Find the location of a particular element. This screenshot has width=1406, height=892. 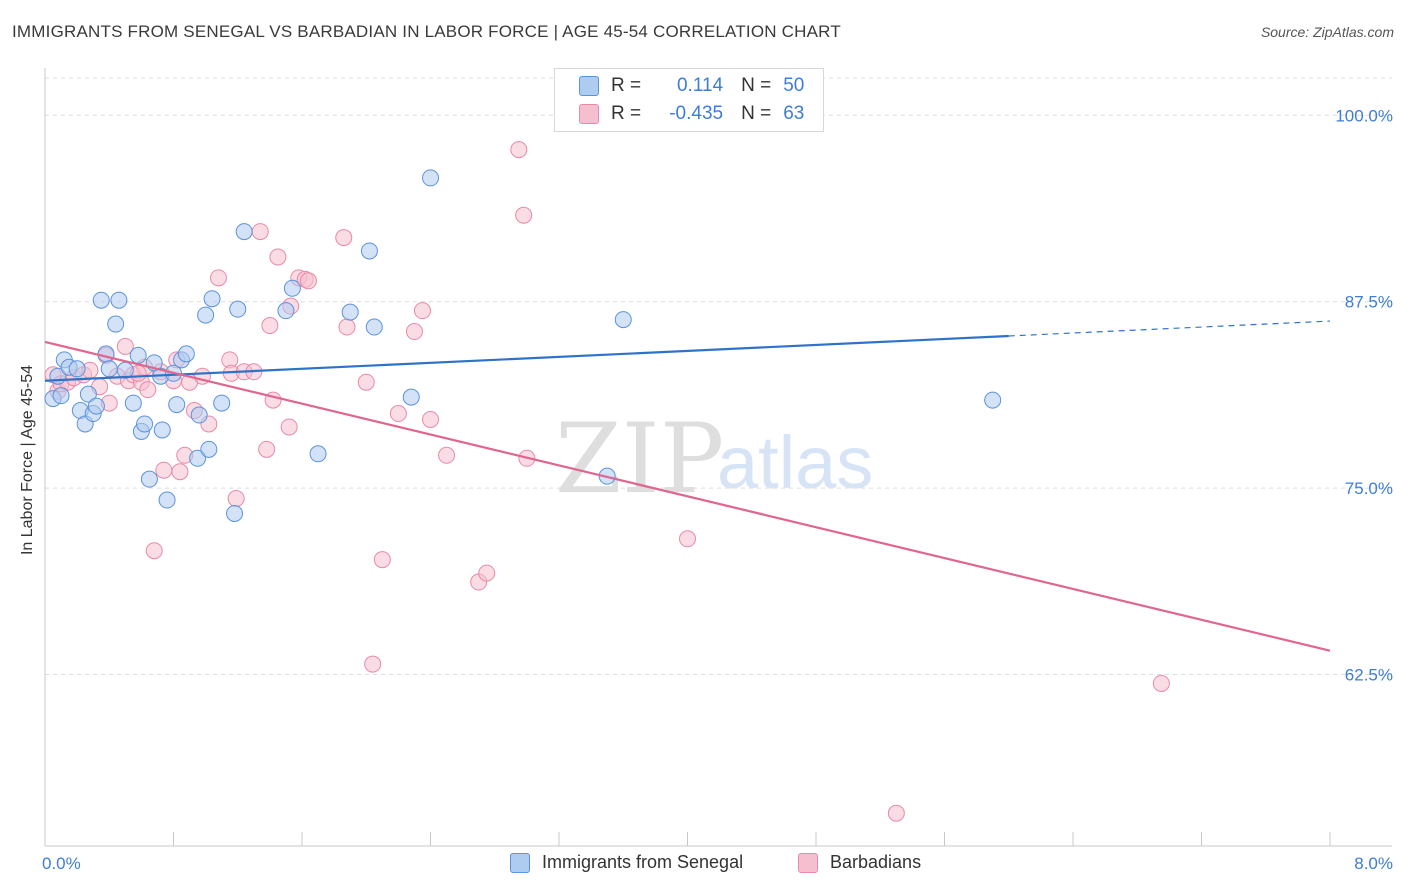

legend: R = 0.114 N = 50 R = -0.435 N = 63 is located at coordinates (689, 100).